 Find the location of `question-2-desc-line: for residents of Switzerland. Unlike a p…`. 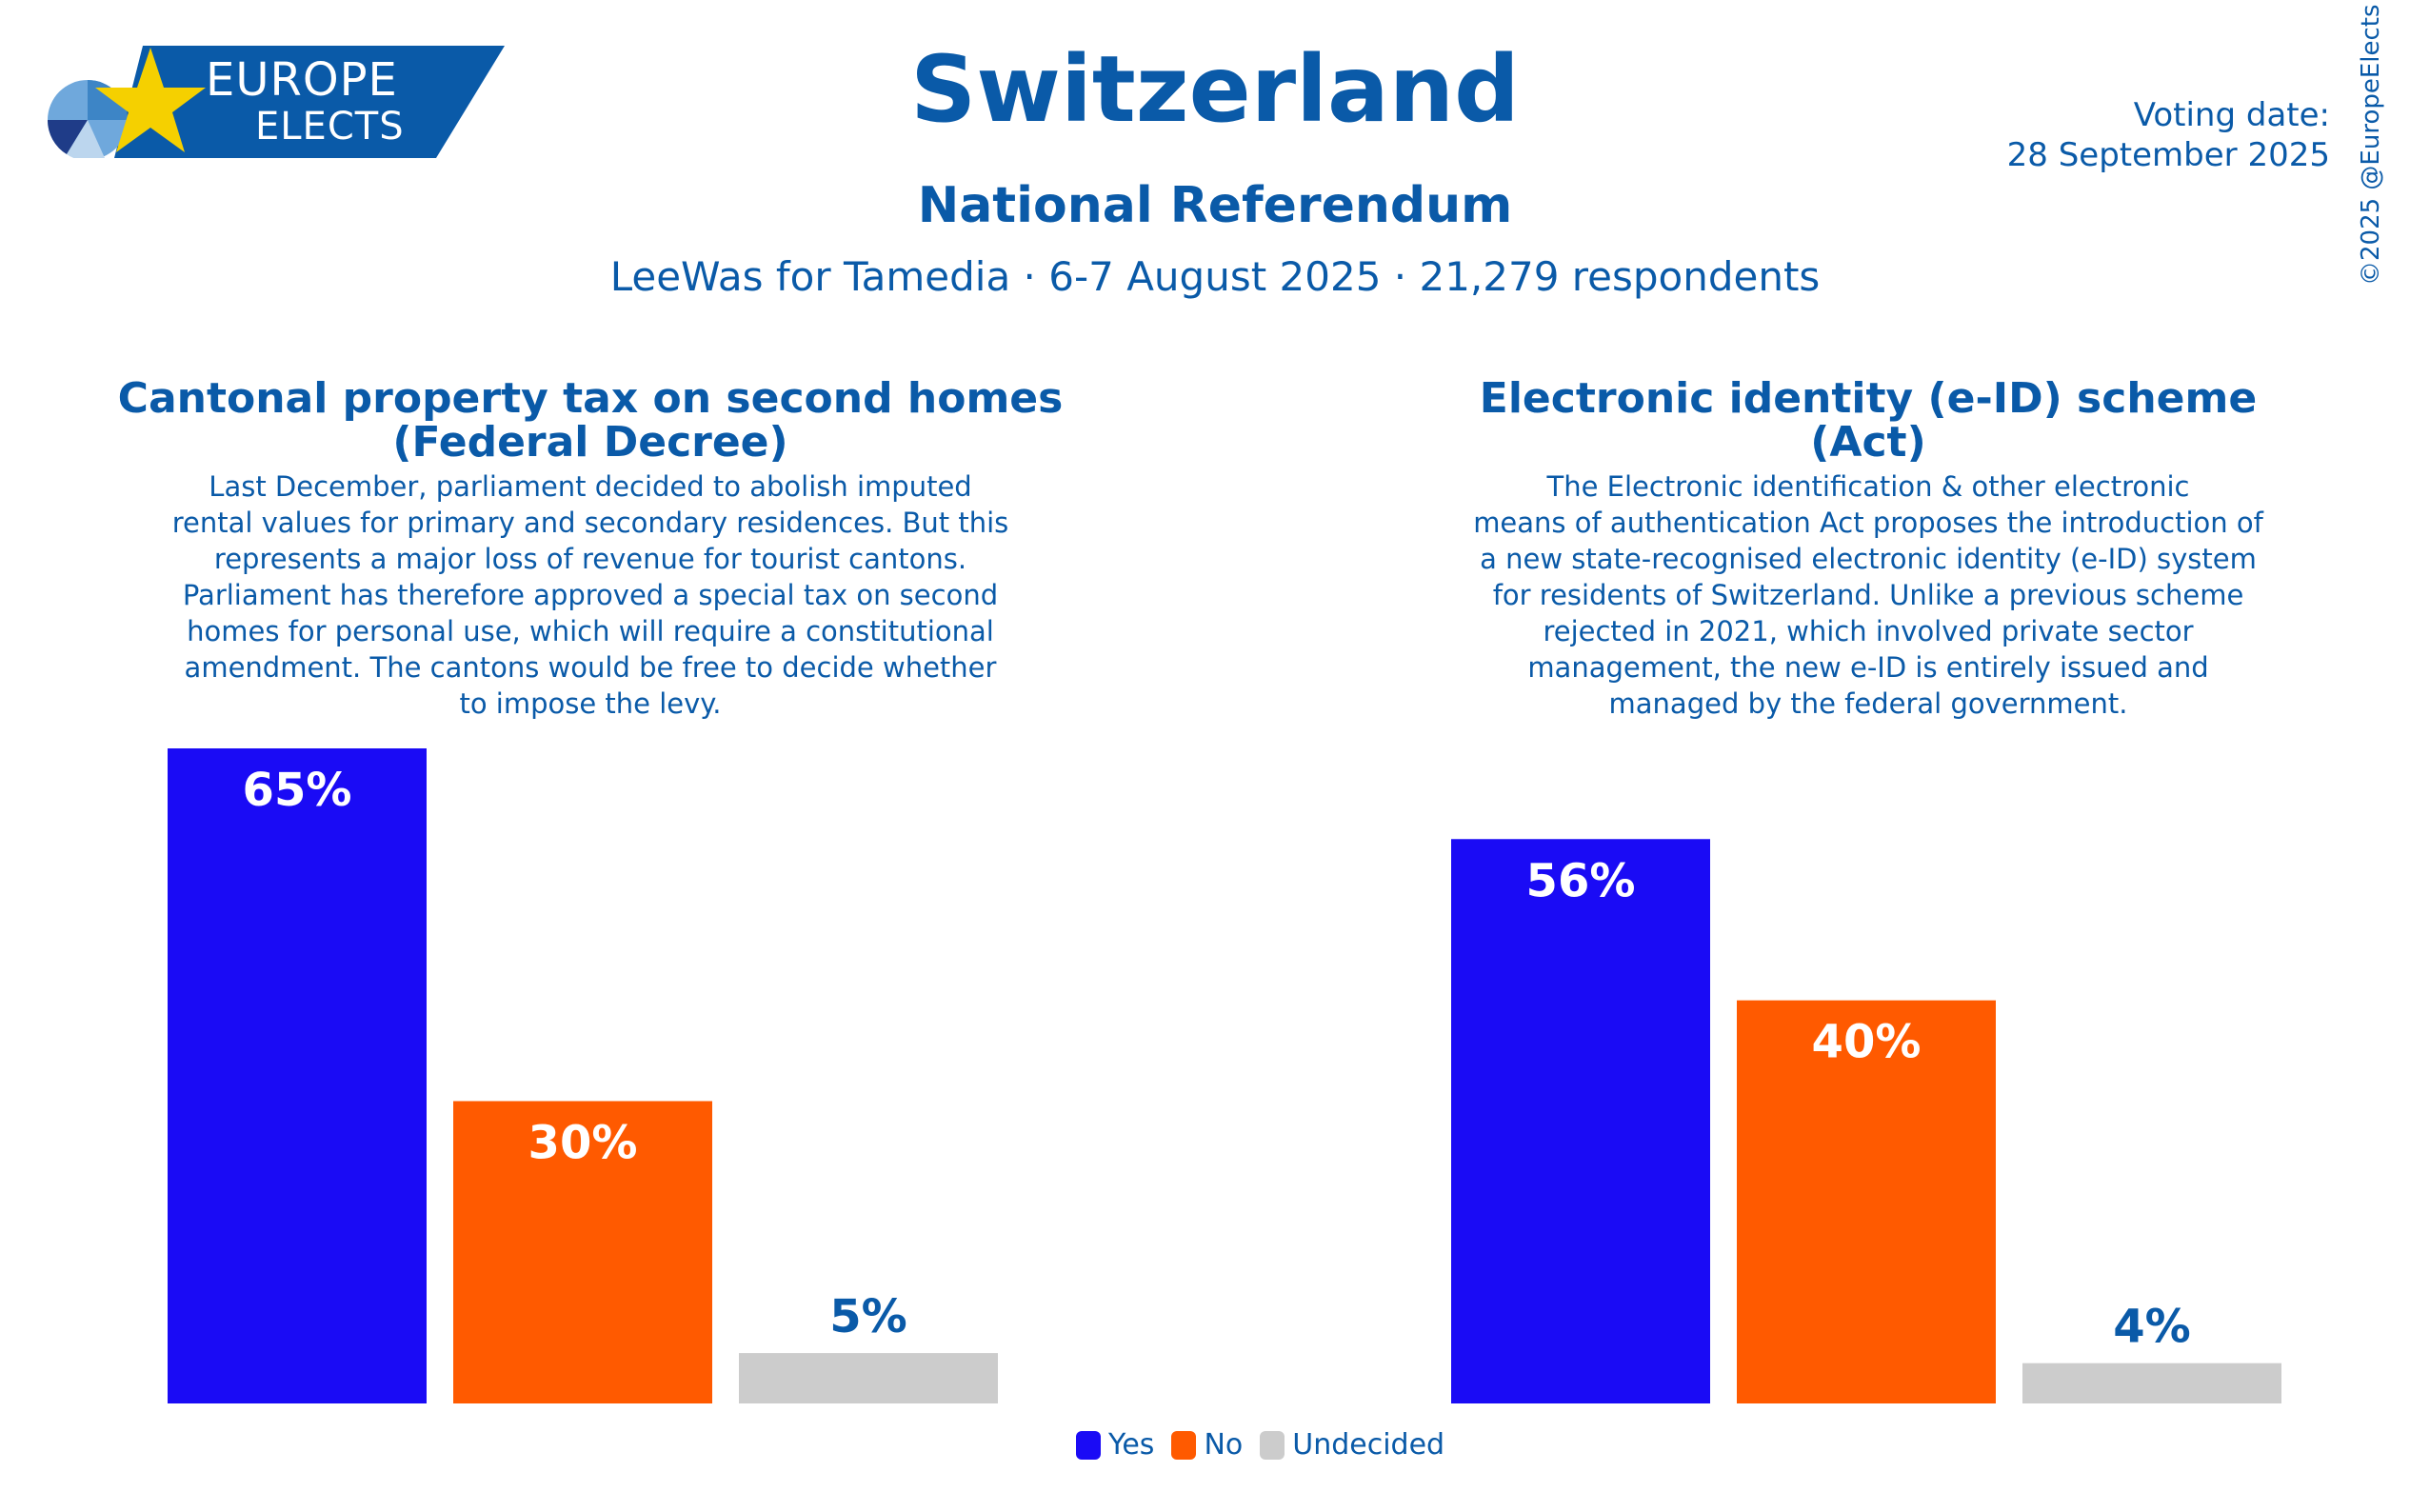

question-2-desc-line: for residents of Switzerland. Unlike a p… is located at coordinates (1868, 595).